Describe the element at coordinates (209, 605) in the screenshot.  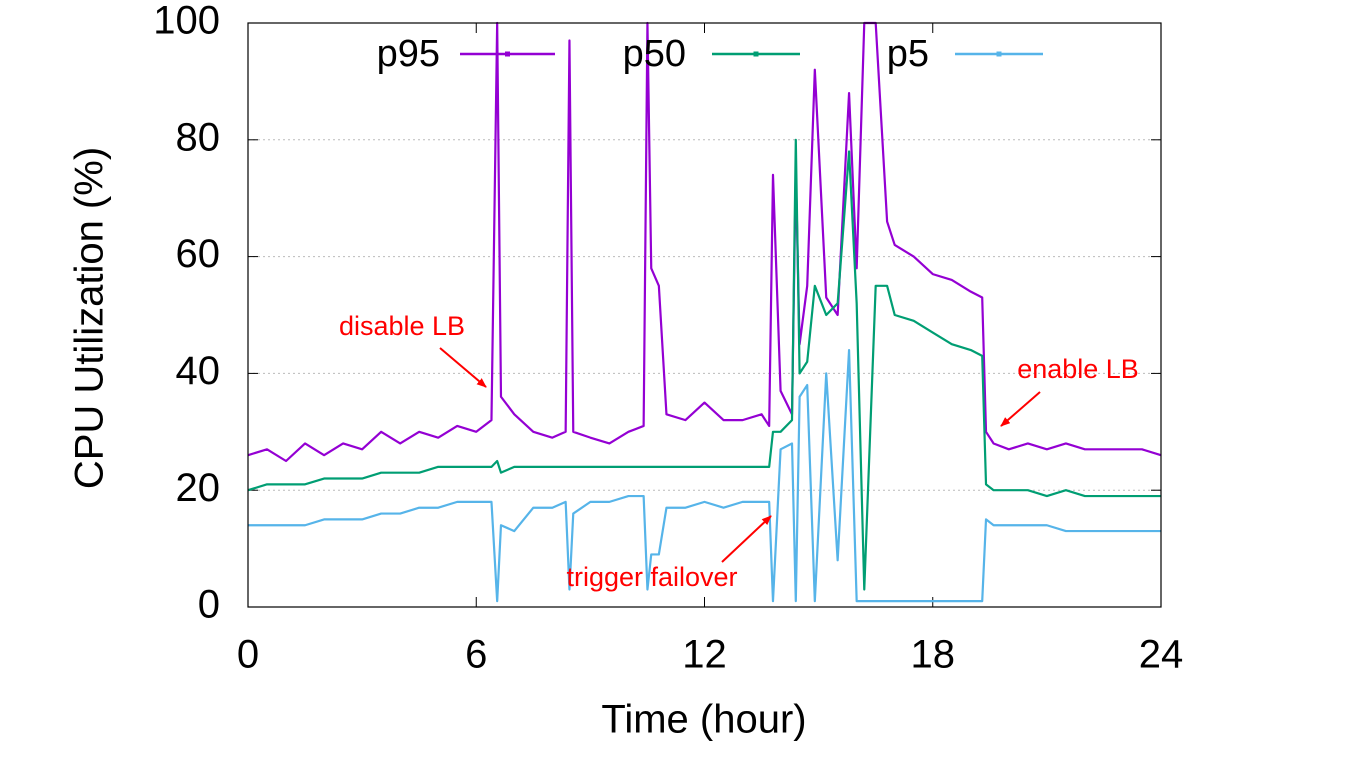
I see `y-tick-label: 0` at that location.